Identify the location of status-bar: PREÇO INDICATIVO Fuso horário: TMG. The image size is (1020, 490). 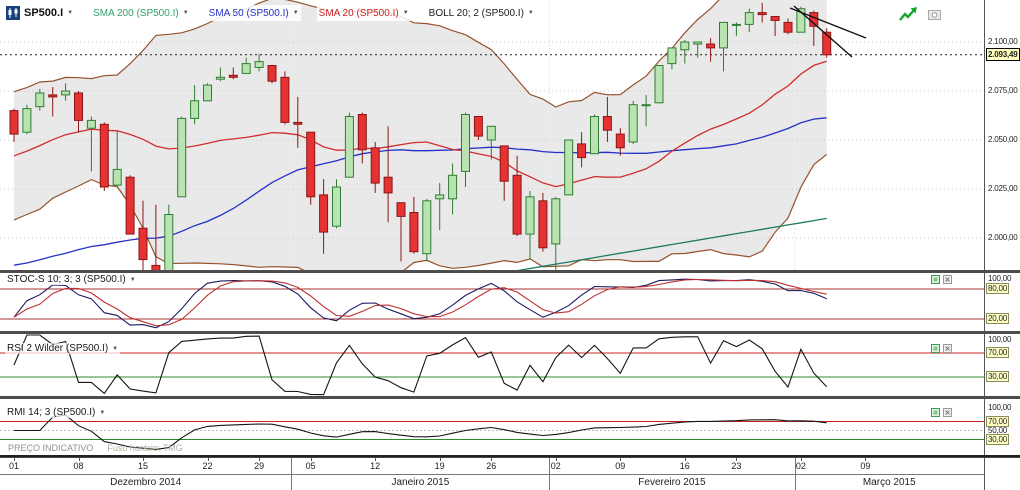
(95, 448).